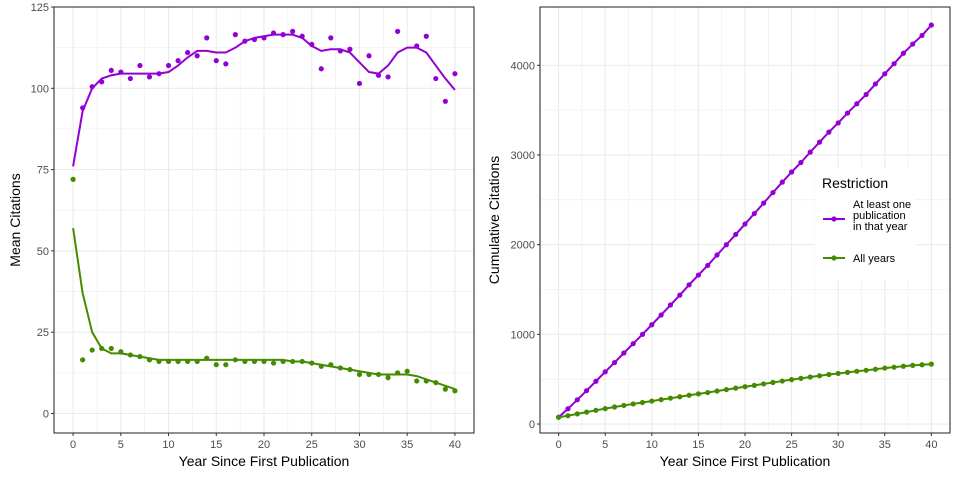 This screenshot has width=960, height=480. What do you see at coordinates (359, 445) in the screenshot?
I see `x-tick-label: 30` at bounding box center [359, 445].